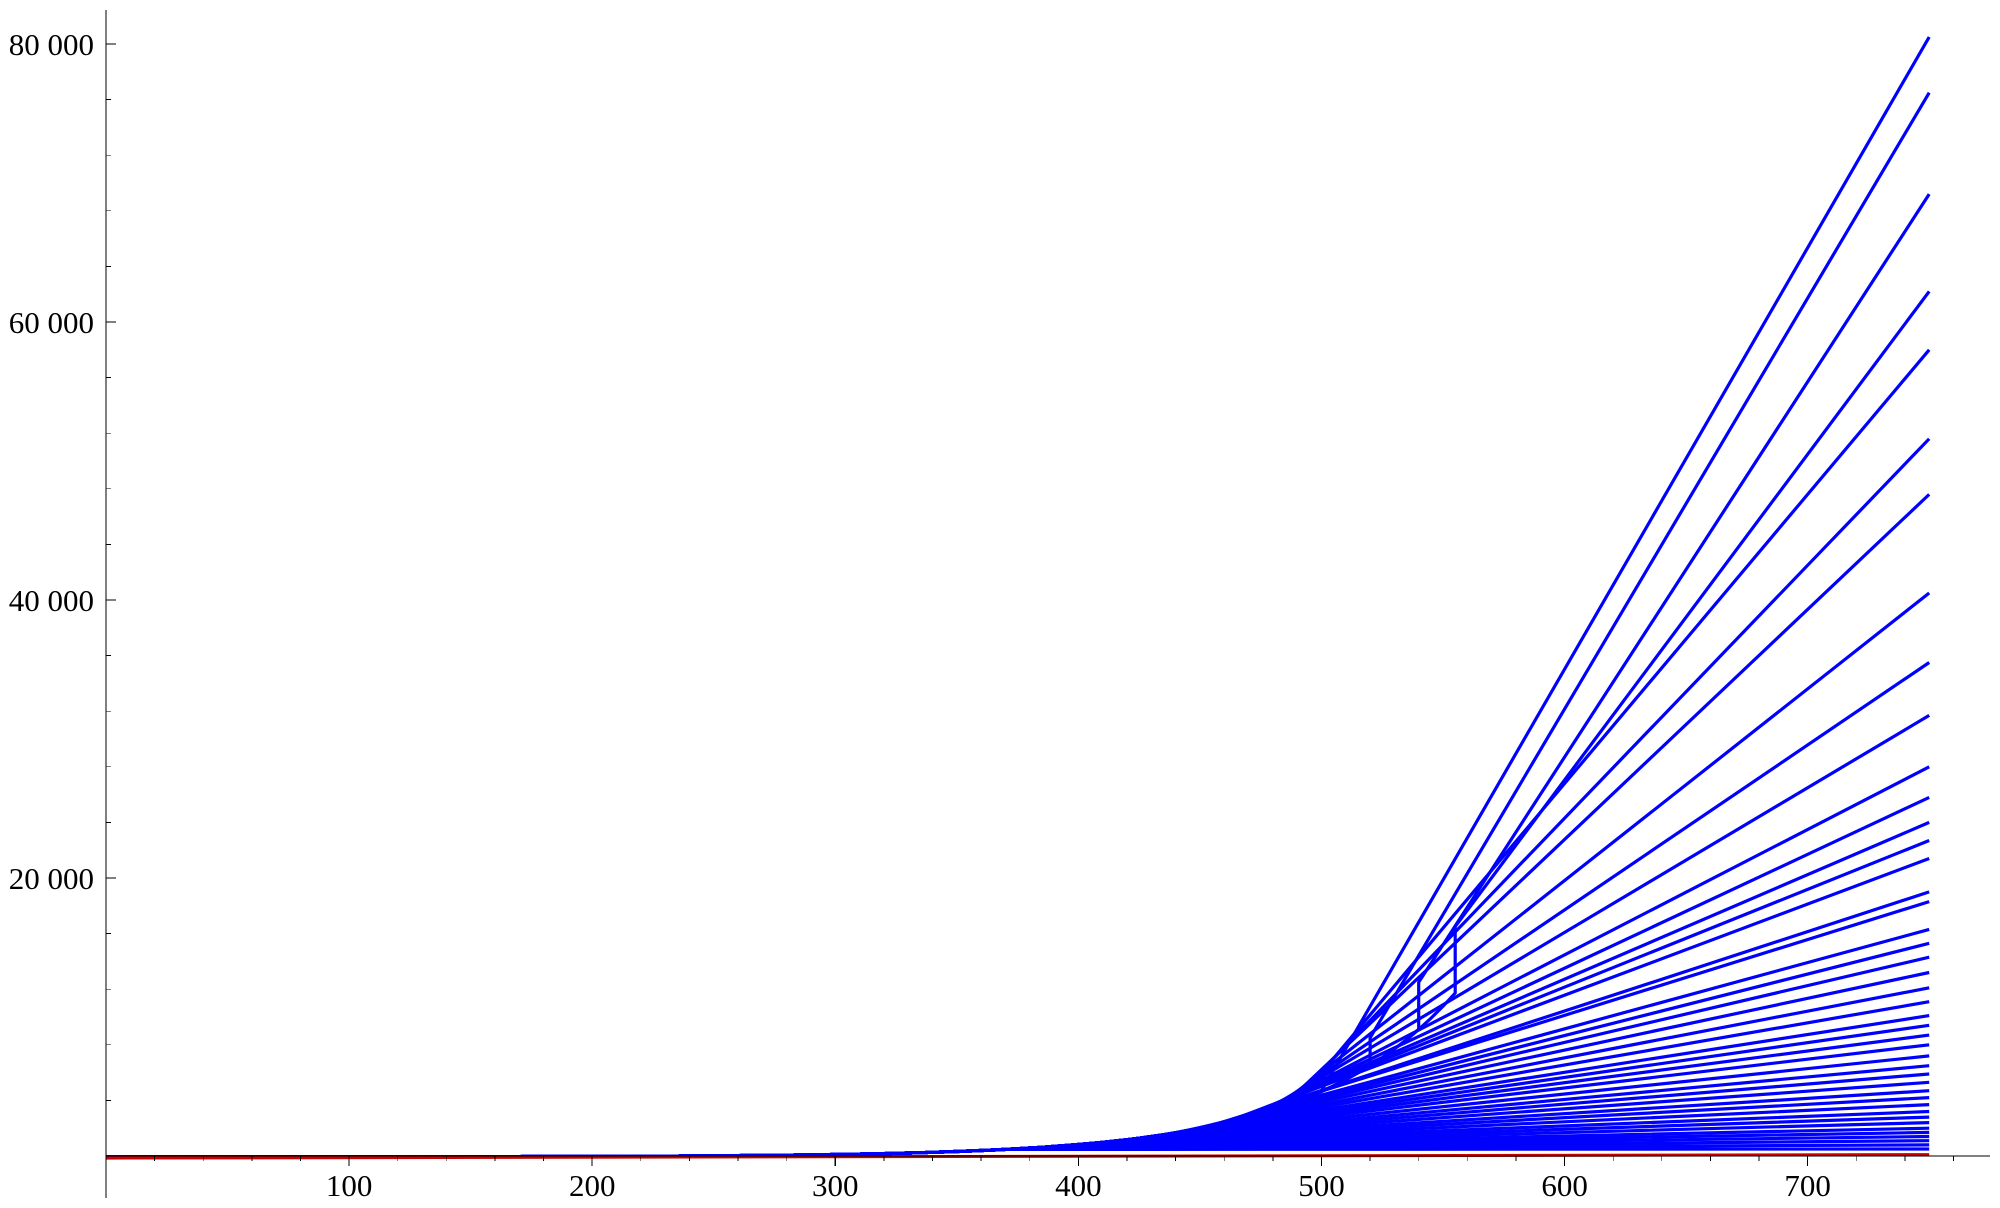 The height and width of the screenshot is (1208, 2000). What do you see at coordinates (51, 44) in the screenshot?
I see `y-tick-label: 80 000` at bounding box center [51, 44].